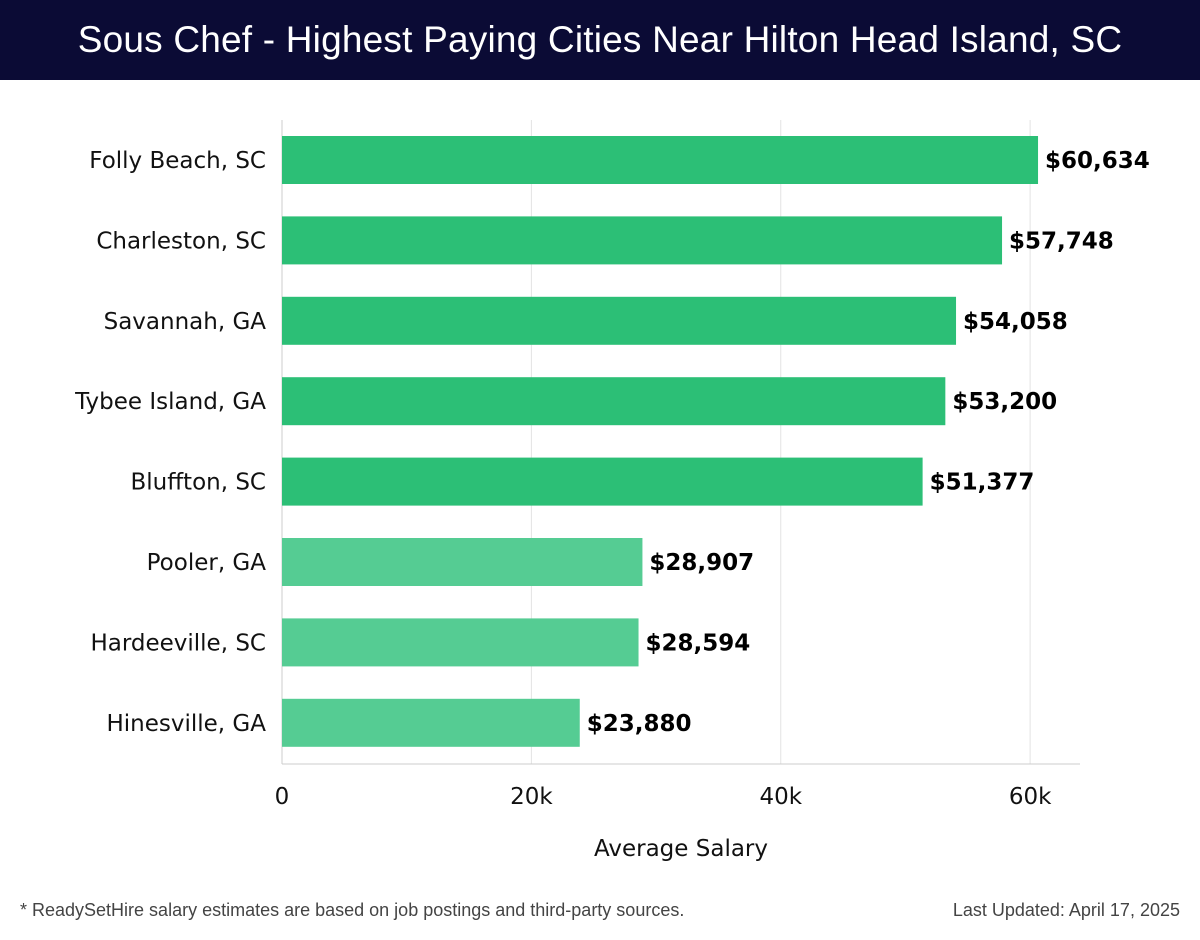 The height and width of the screenshot is (940, 1200). Describe the element at coordinates (681, 849) in the screenshot. I see `x-axis-title: Average Salary` at that location.